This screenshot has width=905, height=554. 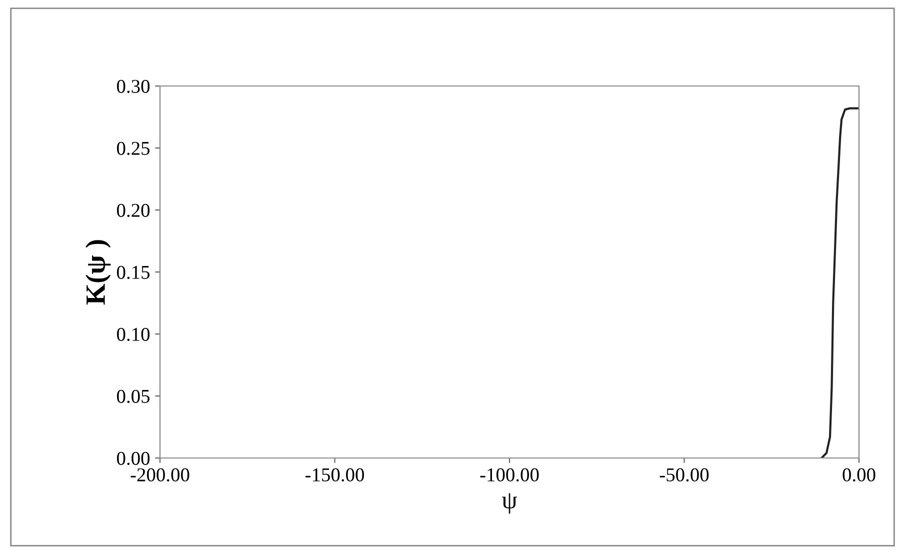 I want to click on y-tick-label: 0.25, so click(x=133, y=149).